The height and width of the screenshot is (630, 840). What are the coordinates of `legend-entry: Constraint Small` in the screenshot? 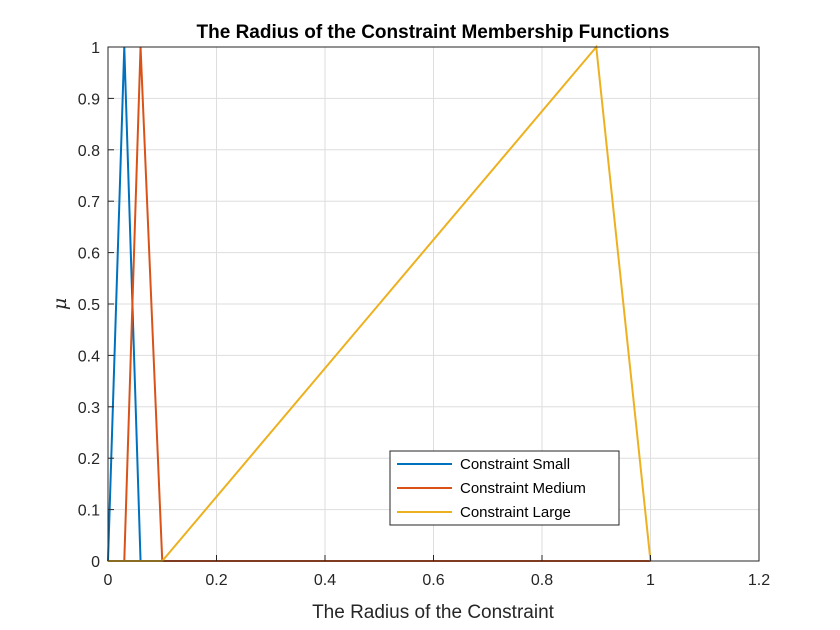 It's located at (515, 464).